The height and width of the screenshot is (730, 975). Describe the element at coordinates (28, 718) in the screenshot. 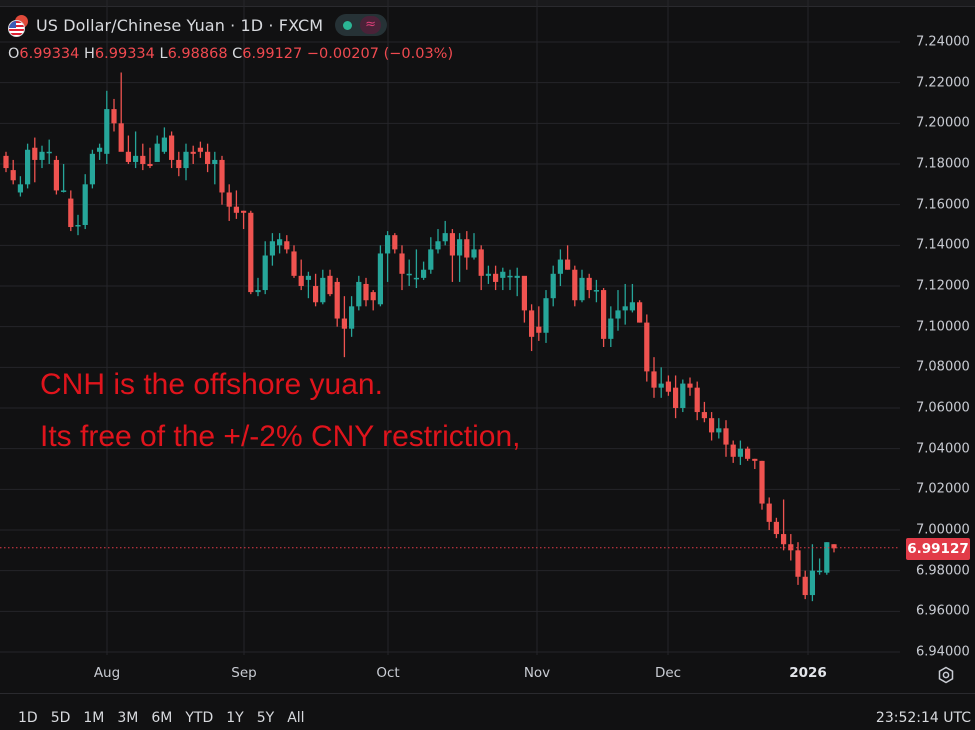

I see `range-button-1d: 1D` at that location.